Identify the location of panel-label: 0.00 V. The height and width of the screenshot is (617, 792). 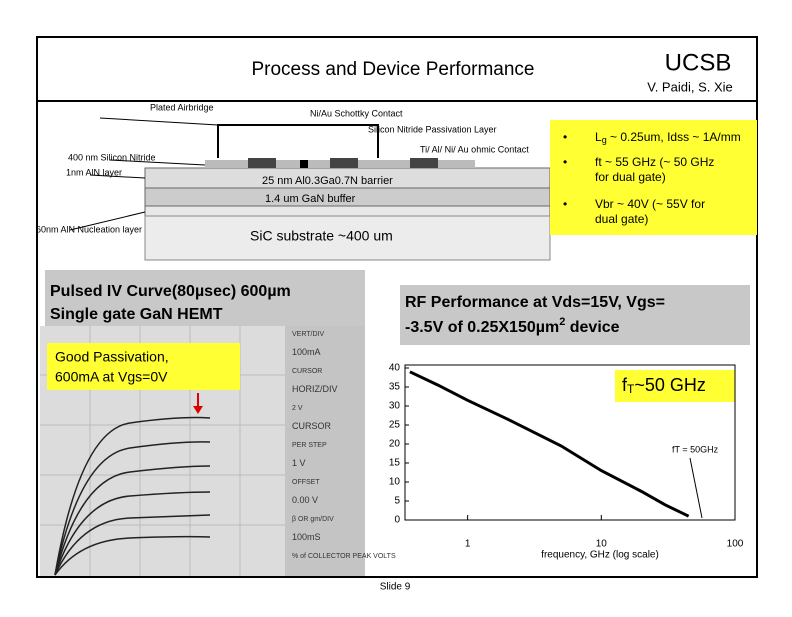
(305, 500).